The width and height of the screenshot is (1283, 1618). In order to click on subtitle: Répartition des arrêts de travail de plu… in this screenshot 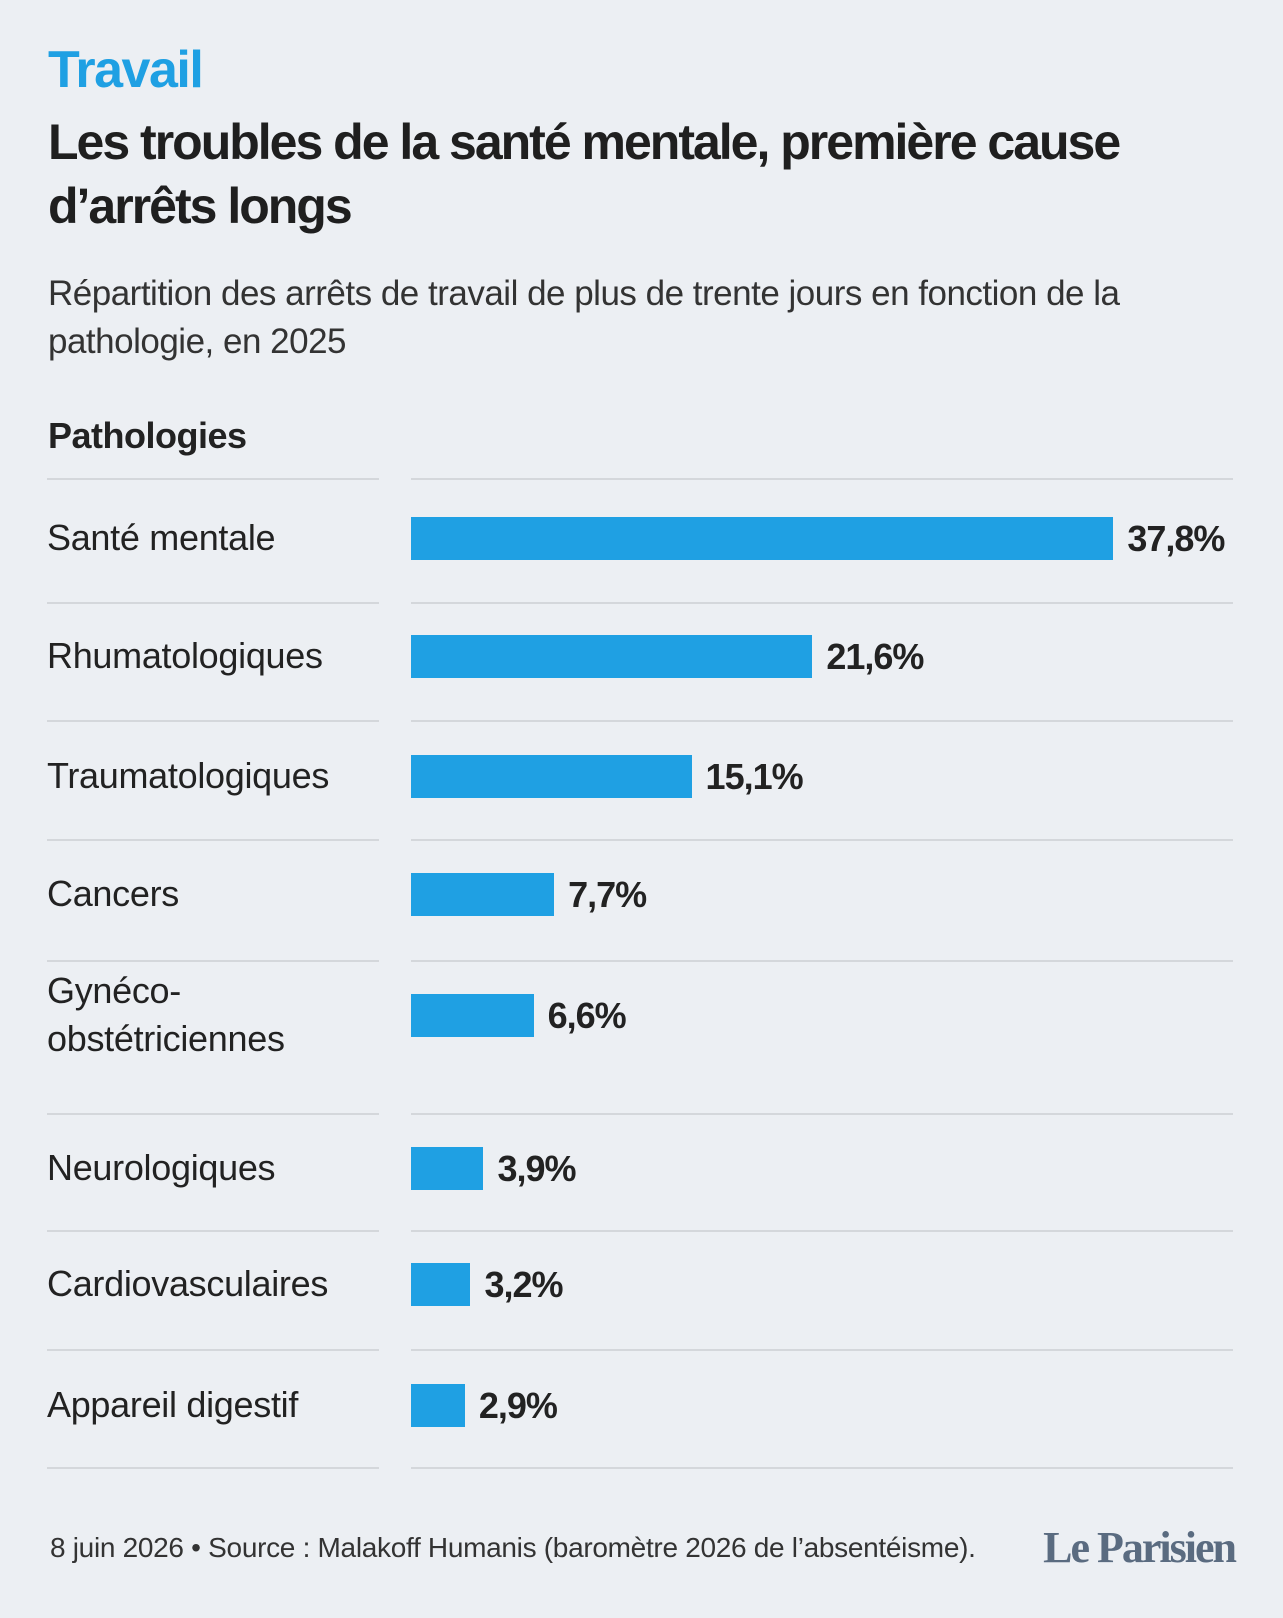, I will do `click(584, 317)`.